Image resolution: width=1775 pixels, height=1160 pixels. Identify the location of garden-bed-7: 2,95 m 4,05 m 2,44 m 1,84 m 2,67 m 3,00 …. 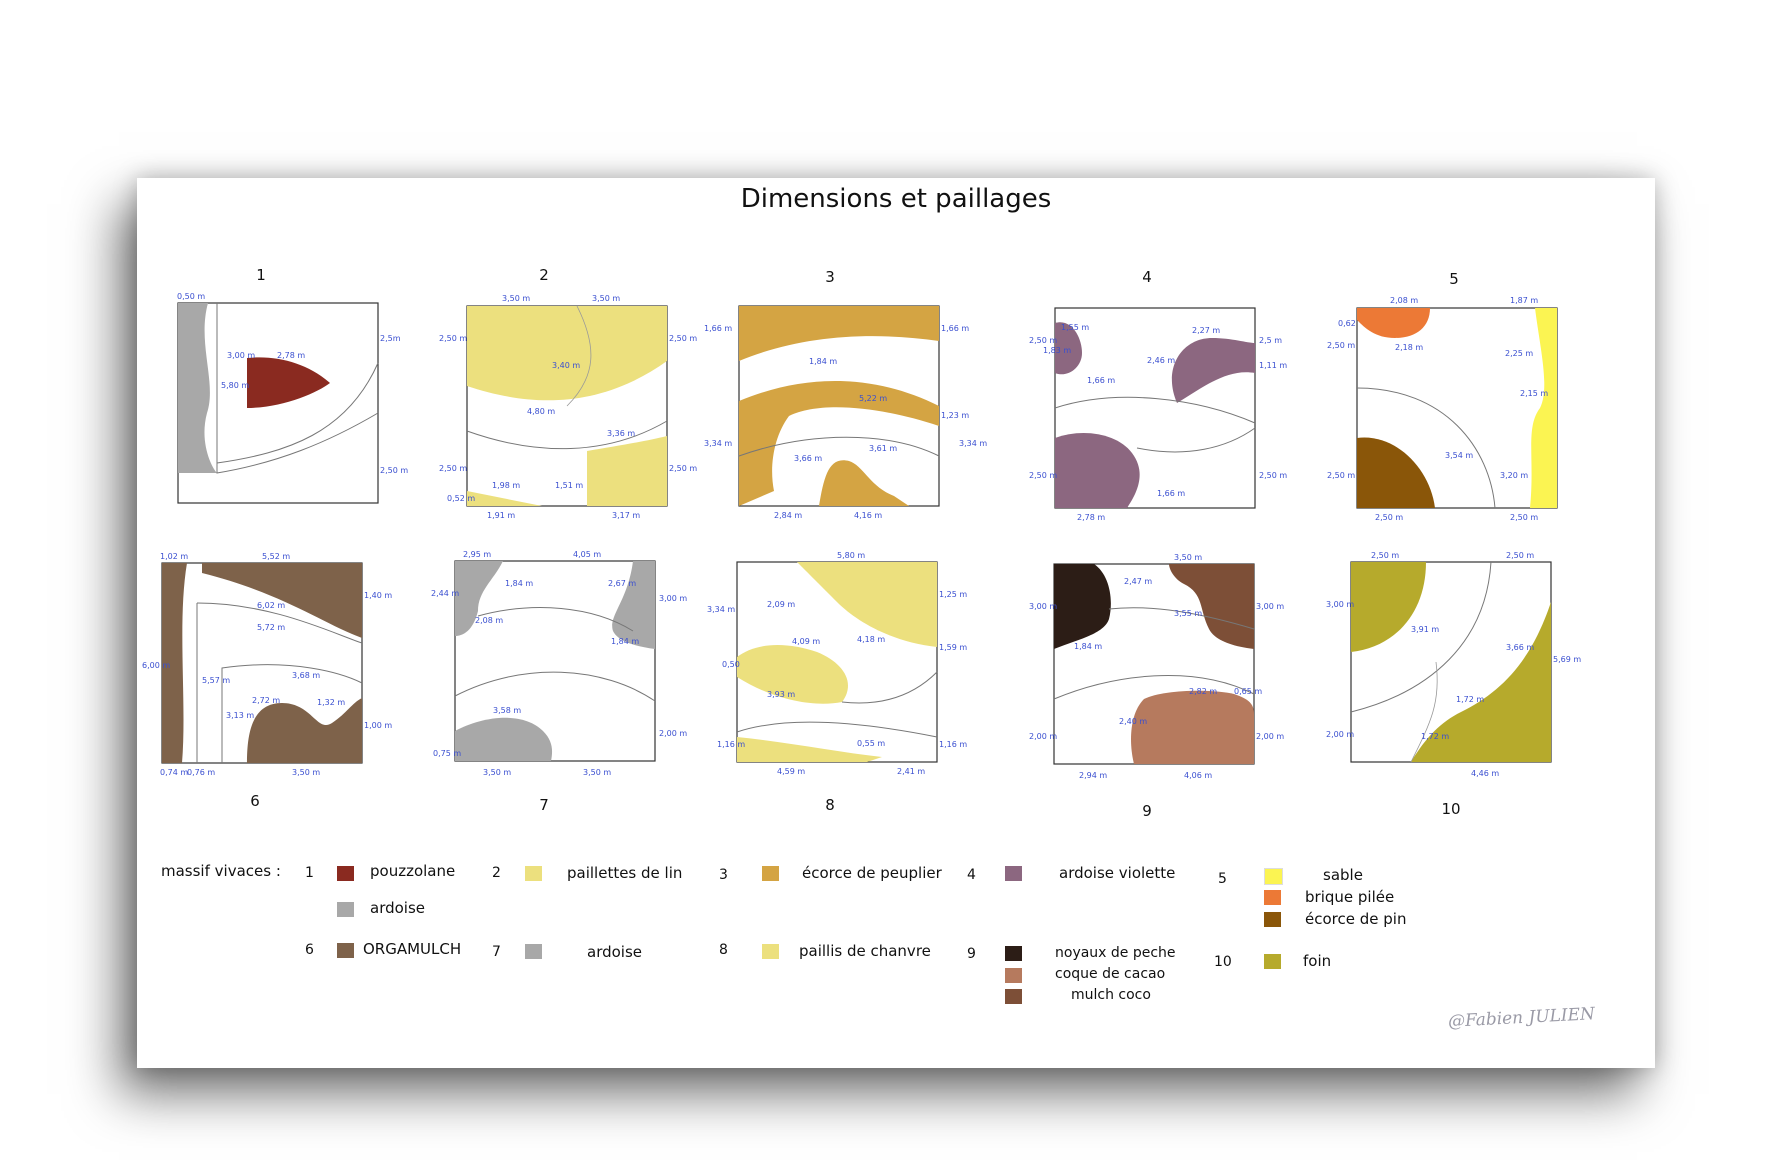
(559, 668).